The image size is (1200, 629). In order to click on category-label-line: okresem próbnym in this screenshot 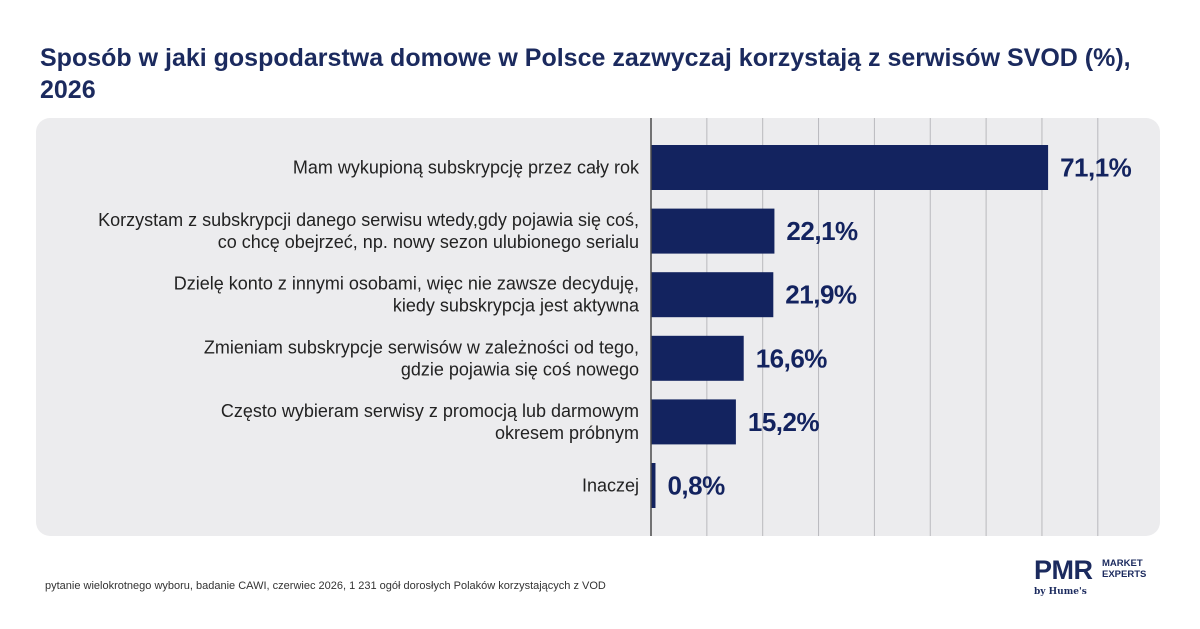, I will do `click(567, 433)`.